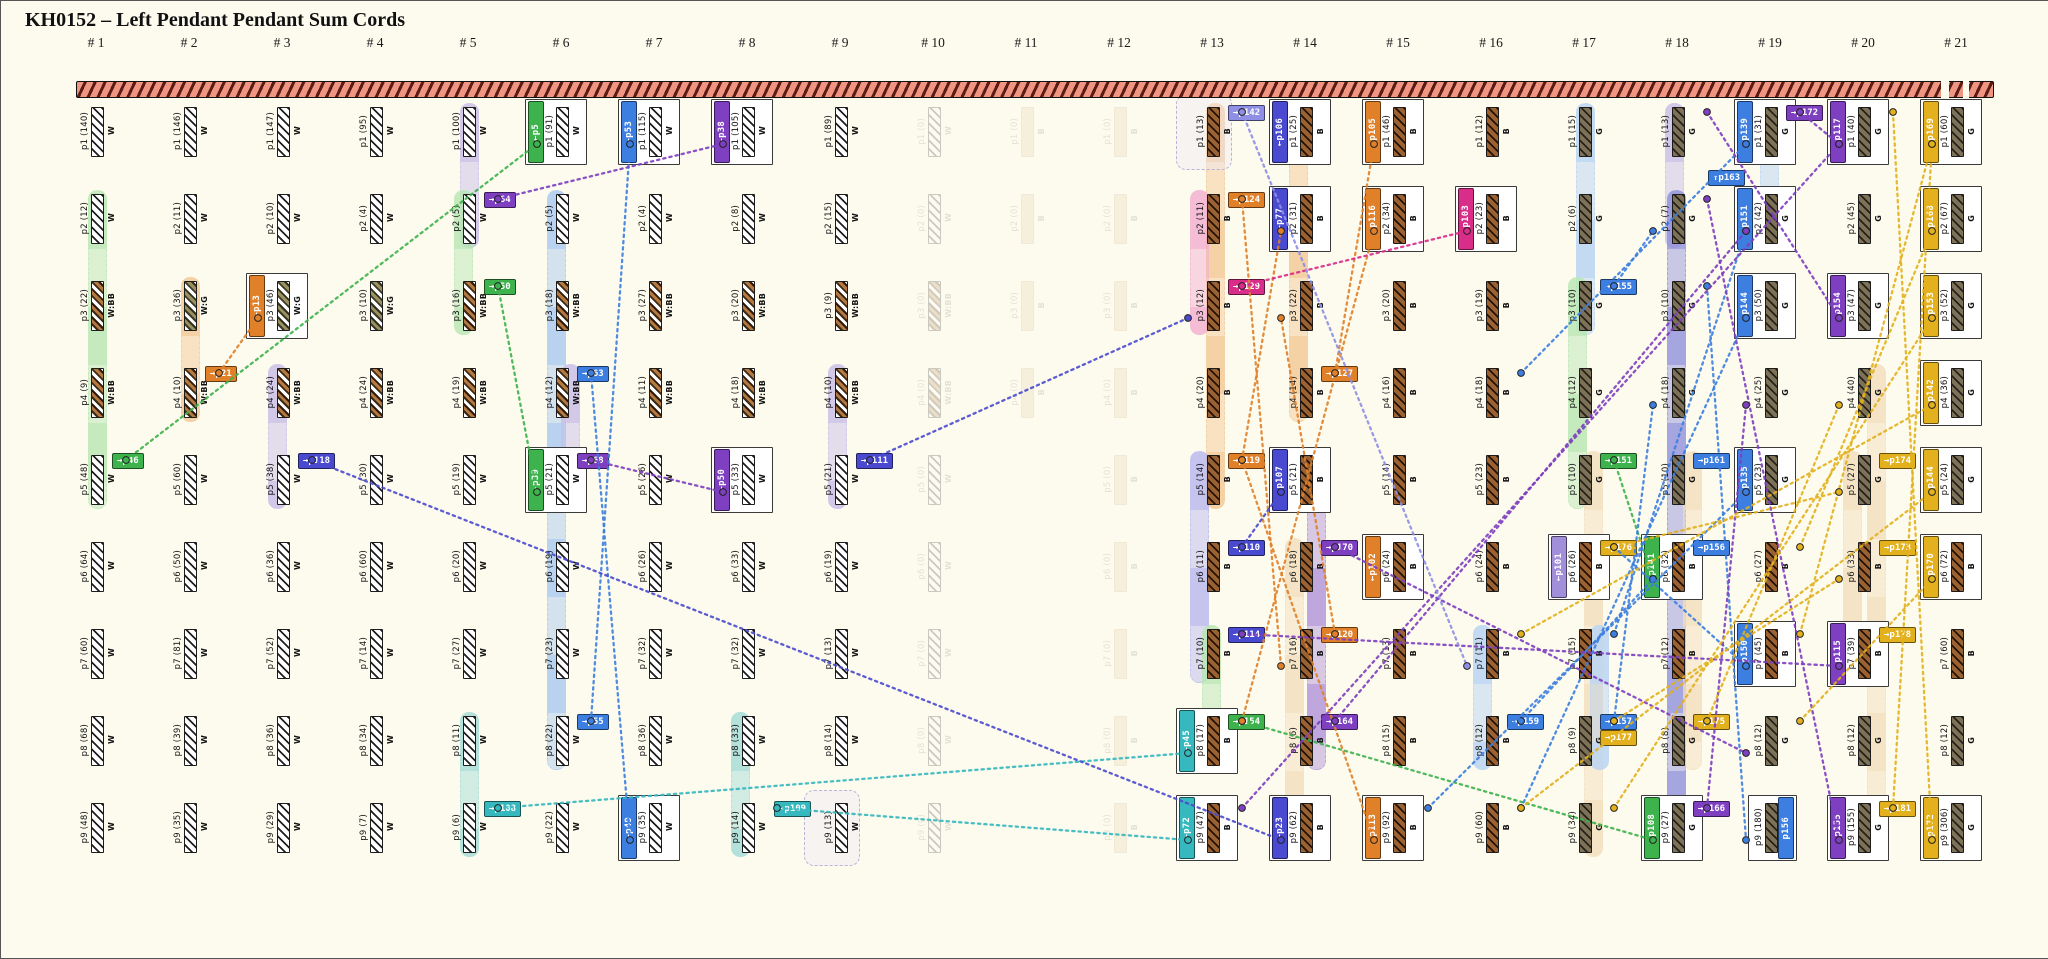 The height and width of the screenshot is (959, 2048). I want to click on sum-link-tag: →p127, so click(1340, 374).